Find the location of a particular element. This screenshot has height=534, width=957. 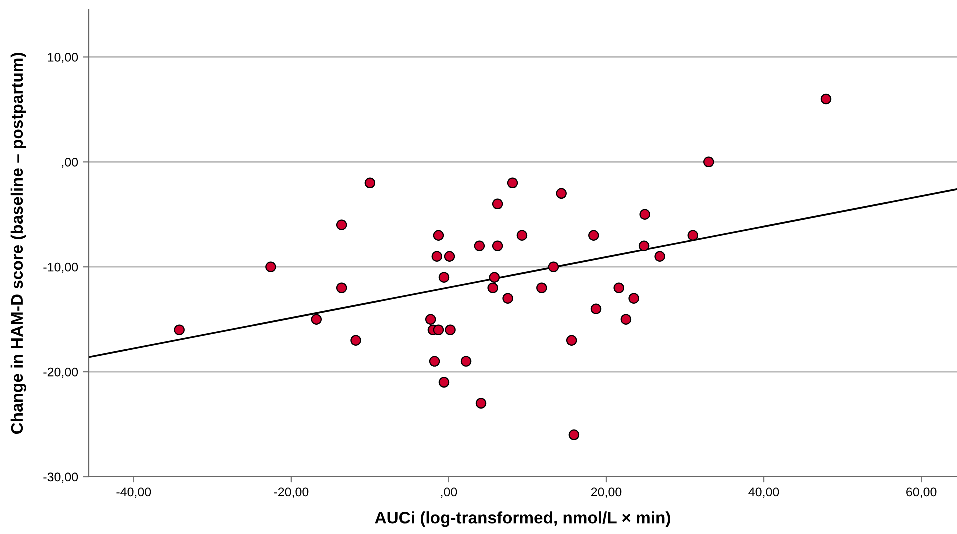

y-tick-label: ,00 is located at coordinates (70, 163).